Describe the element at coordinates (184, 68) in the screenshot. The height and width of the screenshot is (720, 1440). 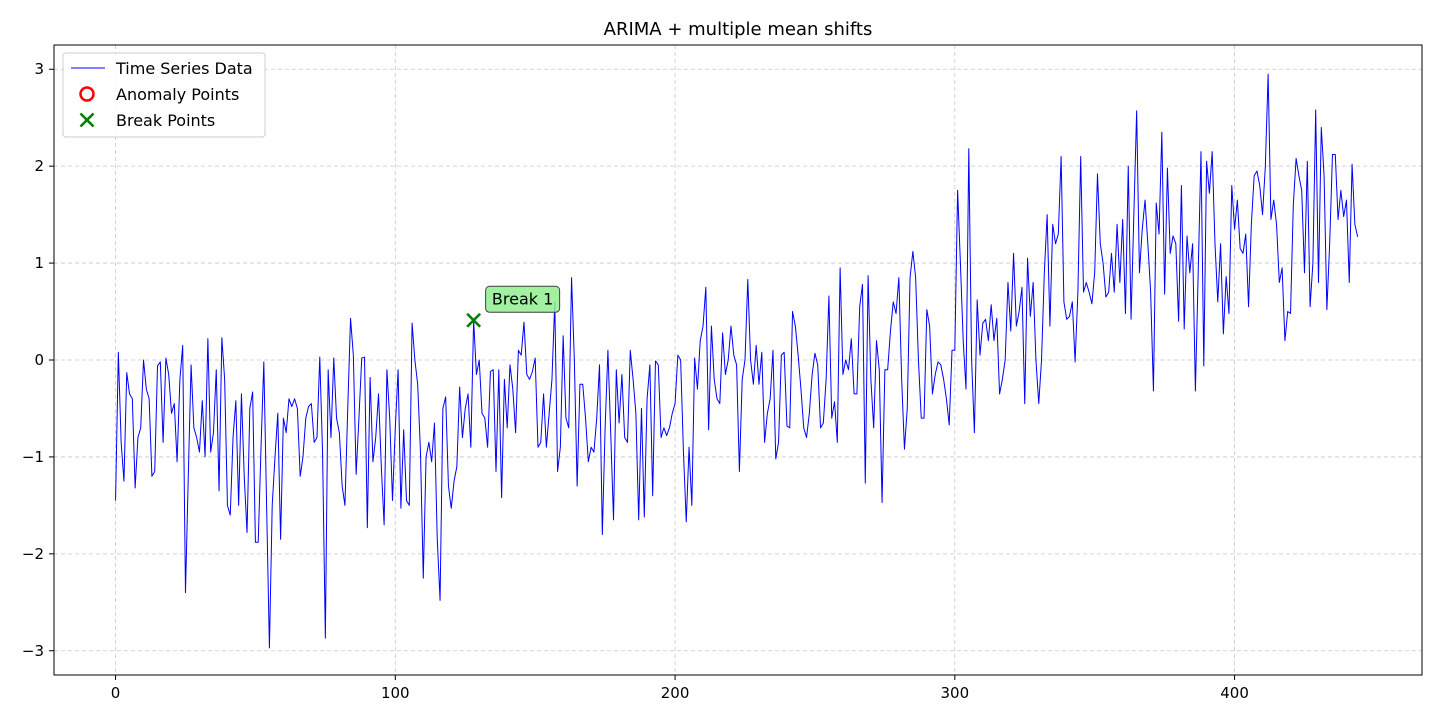
I see `legend-label: Time Series Data` at that location.